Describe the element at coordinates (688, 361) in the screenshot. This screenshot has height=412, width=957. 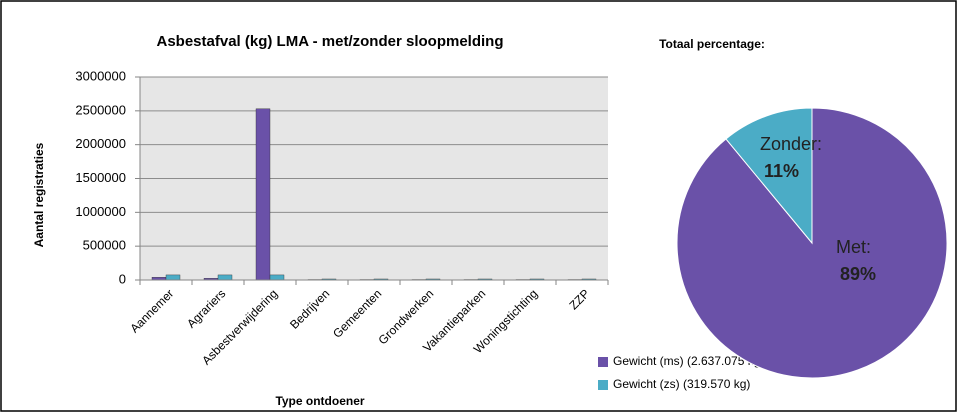
I see `legend-label: Gewicht (ms) (2.637.075 kg)` at that location.